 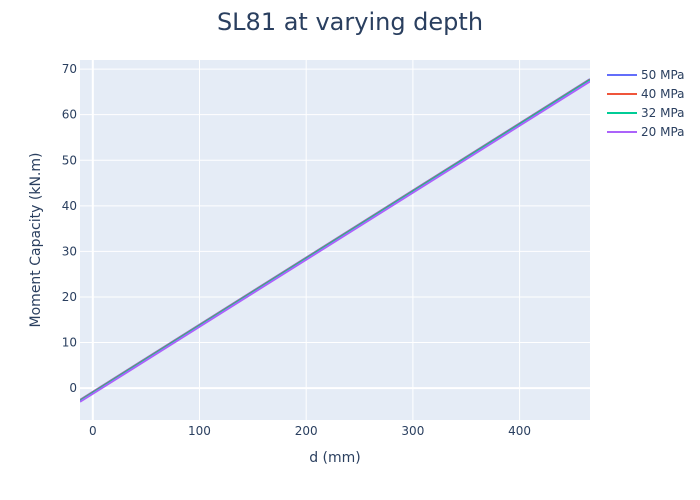 What do you see at coordinates (69, 69) in the screenshot?
I see `y-tick-label: 70` at bounding box center [69, 69].